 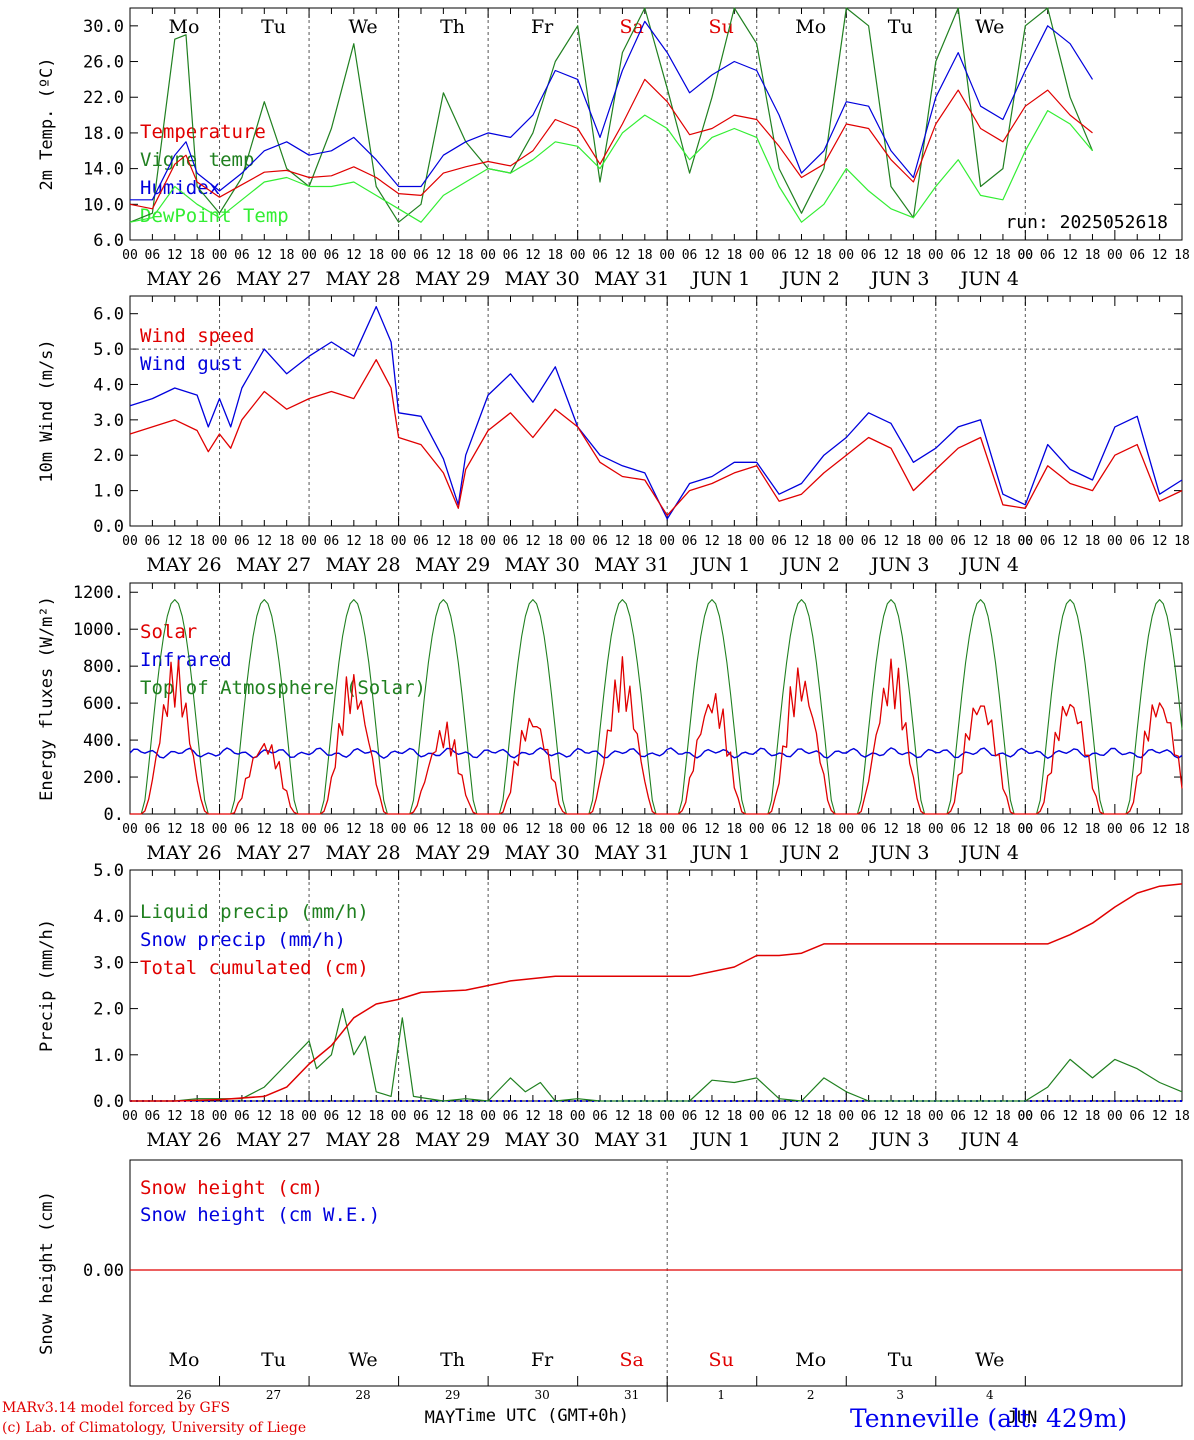 What do you see at coordinates (103, 667) in the screenshot?
I see `y-tick-label: 800.` at bounding box center [103, 667].